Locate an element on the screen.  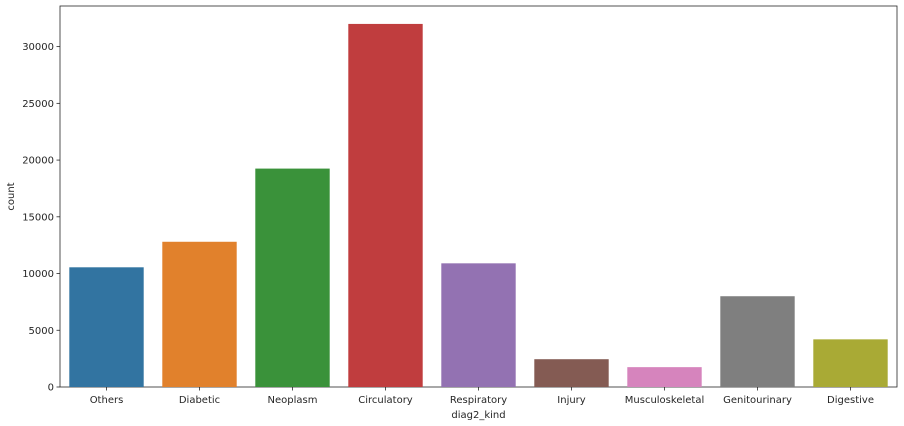
x-tick-label-injury: Injury is located at coordinates (571, 400).